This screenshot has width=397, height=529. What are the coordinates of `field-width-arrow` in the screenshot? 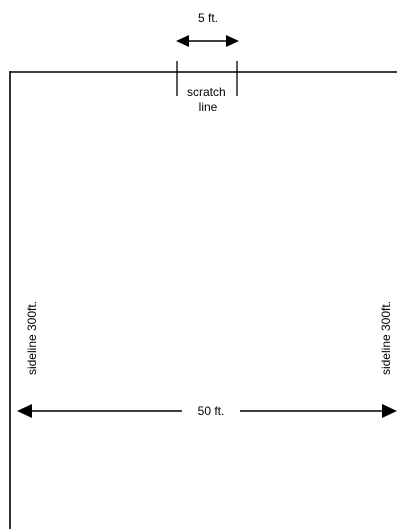 It's located at (207, 411).